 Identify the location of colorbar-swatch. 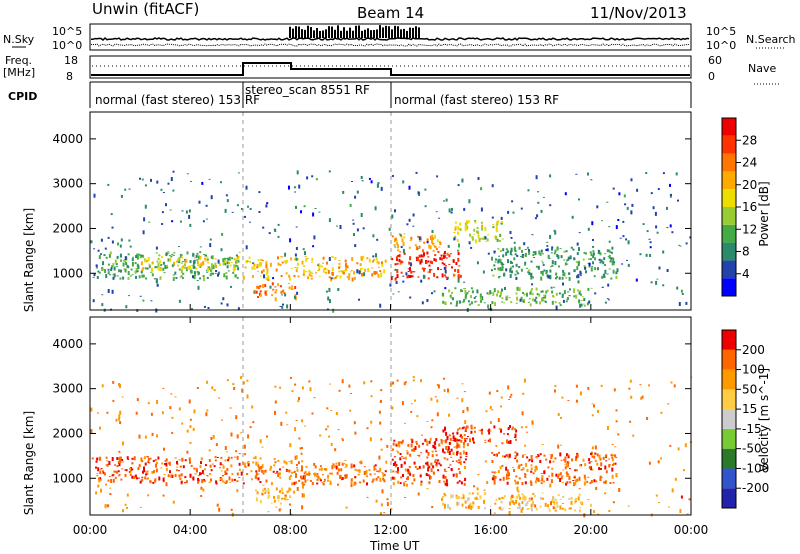
(729, 127).